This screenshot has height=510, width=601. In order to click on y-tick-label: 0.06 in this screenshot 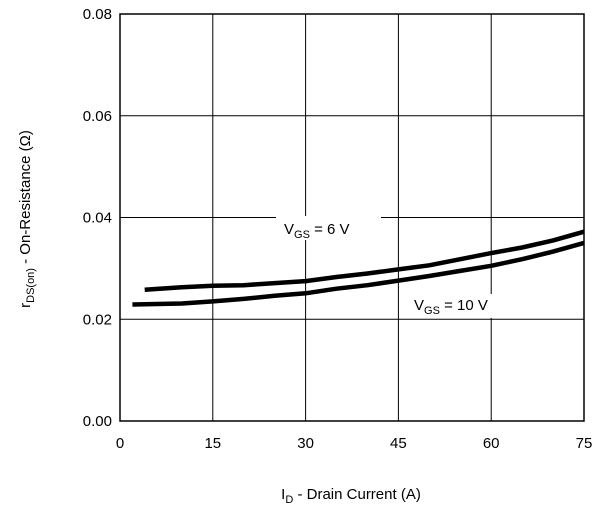, I will do `click(97, 116)`.